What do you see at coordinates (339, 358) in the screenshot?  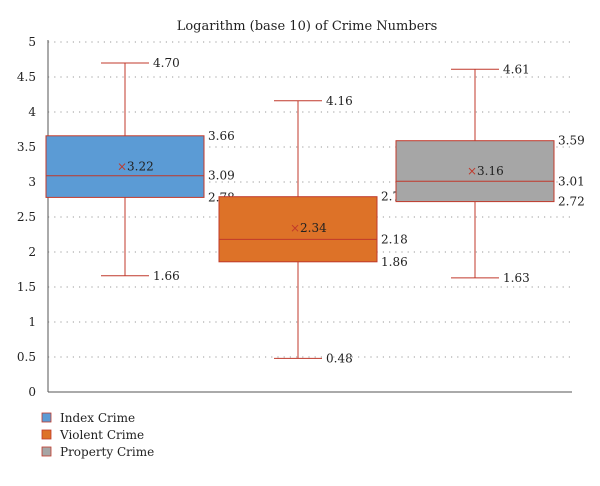 I see `min-value-label: 0.48` at bounding box center [339, 358].